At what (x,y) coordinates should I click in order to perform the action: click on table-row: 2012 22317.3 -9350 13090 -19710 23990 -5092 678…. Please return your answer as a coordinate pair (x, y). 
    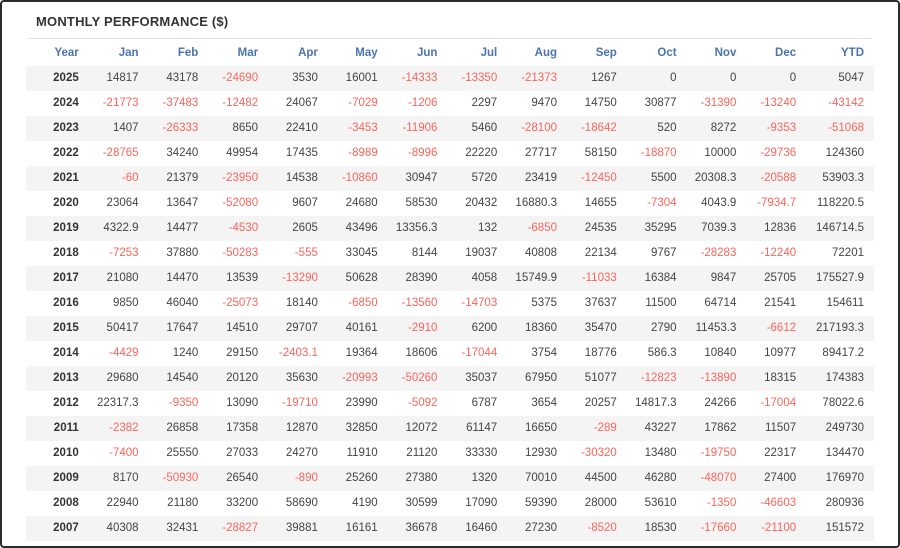
    Looking at the image, I should click on (450, 403).